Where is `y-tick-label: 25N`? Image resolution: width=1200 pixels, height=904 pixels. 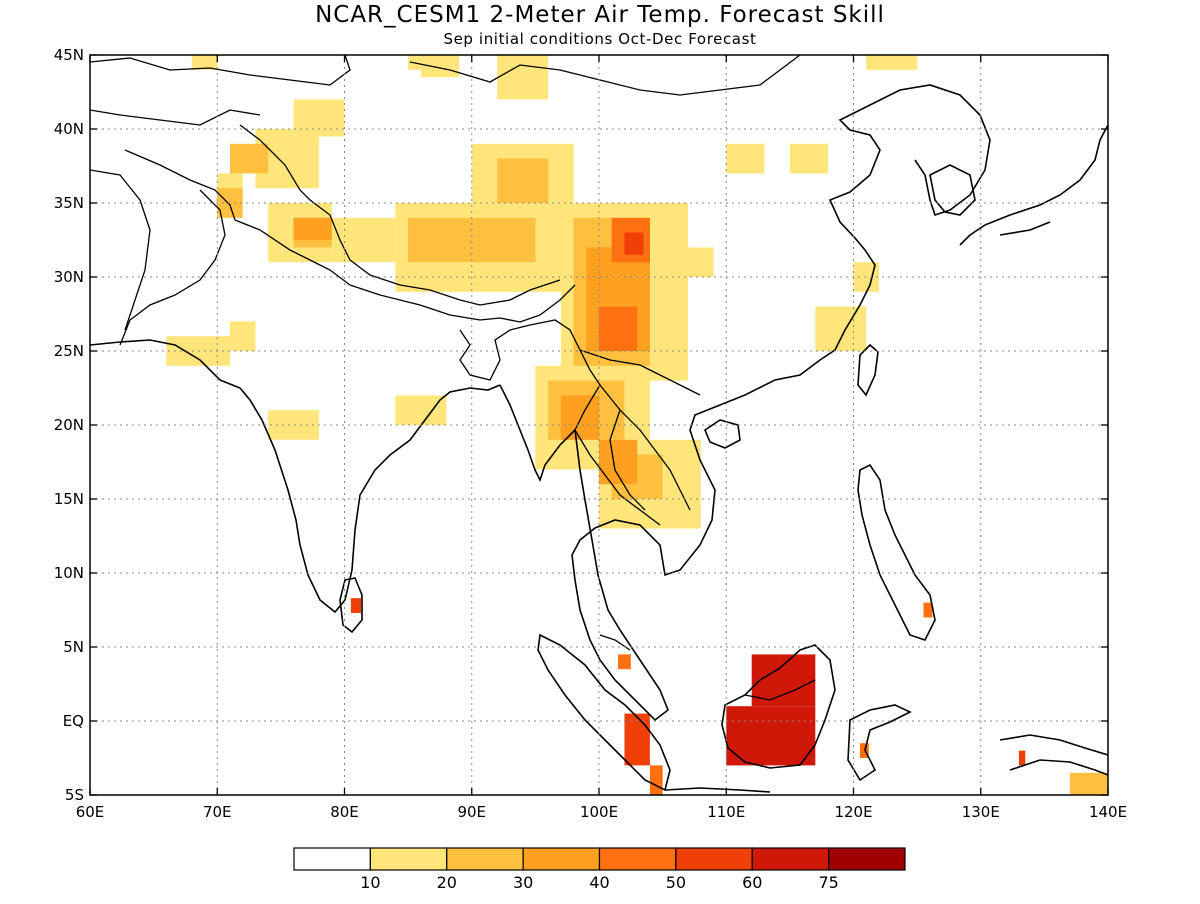 y-tick-label: 25N is located at coordinates (69, 351).